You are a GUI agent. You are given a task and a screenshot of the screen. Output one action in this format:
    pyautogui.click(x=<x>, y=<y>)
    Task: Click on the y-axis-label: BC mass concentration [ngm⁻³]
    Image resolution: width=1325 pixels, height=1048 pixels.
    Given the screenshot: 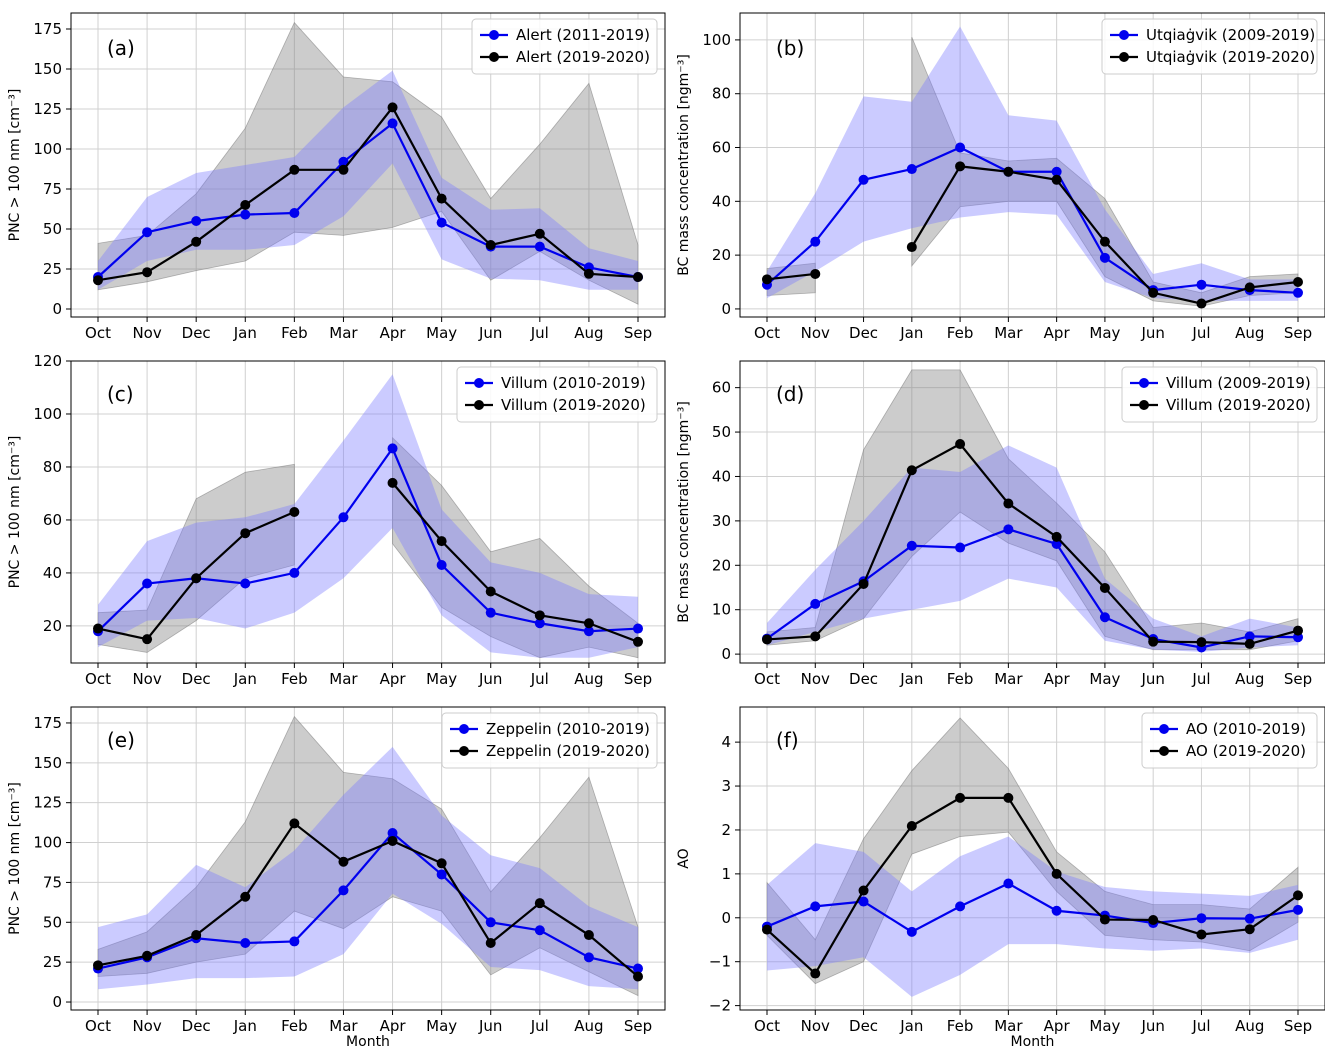 What is the action you would take?
    pyautogui.click(x=684, y=512)
    